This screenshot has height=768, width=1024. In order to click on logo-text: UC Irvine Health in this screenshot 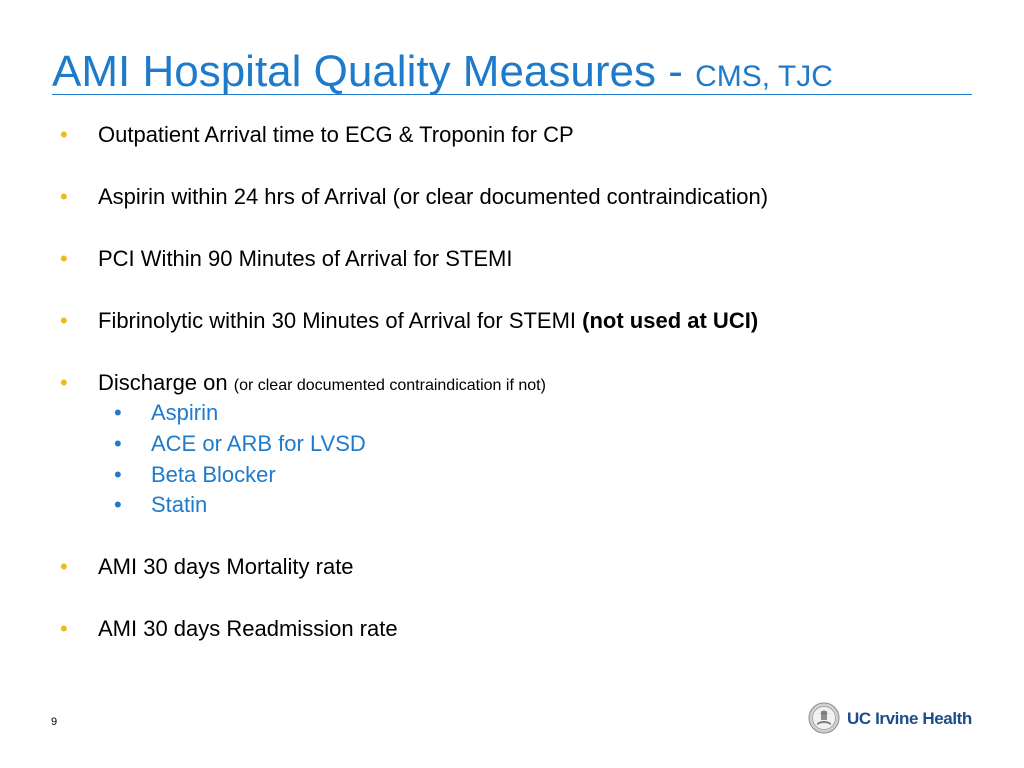, I will do `click(909, 718)`.